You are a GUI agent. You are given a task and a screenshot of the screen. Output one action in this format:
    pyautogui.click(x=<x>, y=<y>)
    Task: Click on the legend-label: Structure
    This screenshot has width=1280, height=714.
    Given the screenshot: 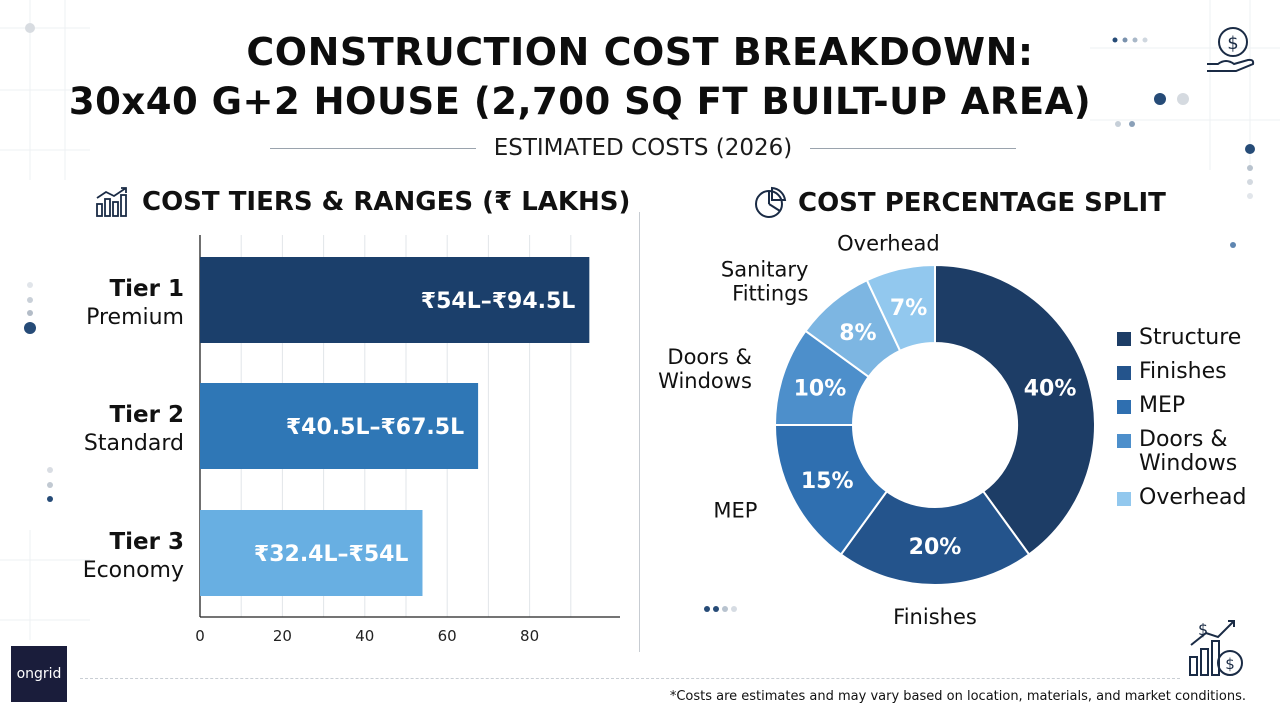 What is the action you would take?
    pyautogui.click(x=1190, y=337)
    